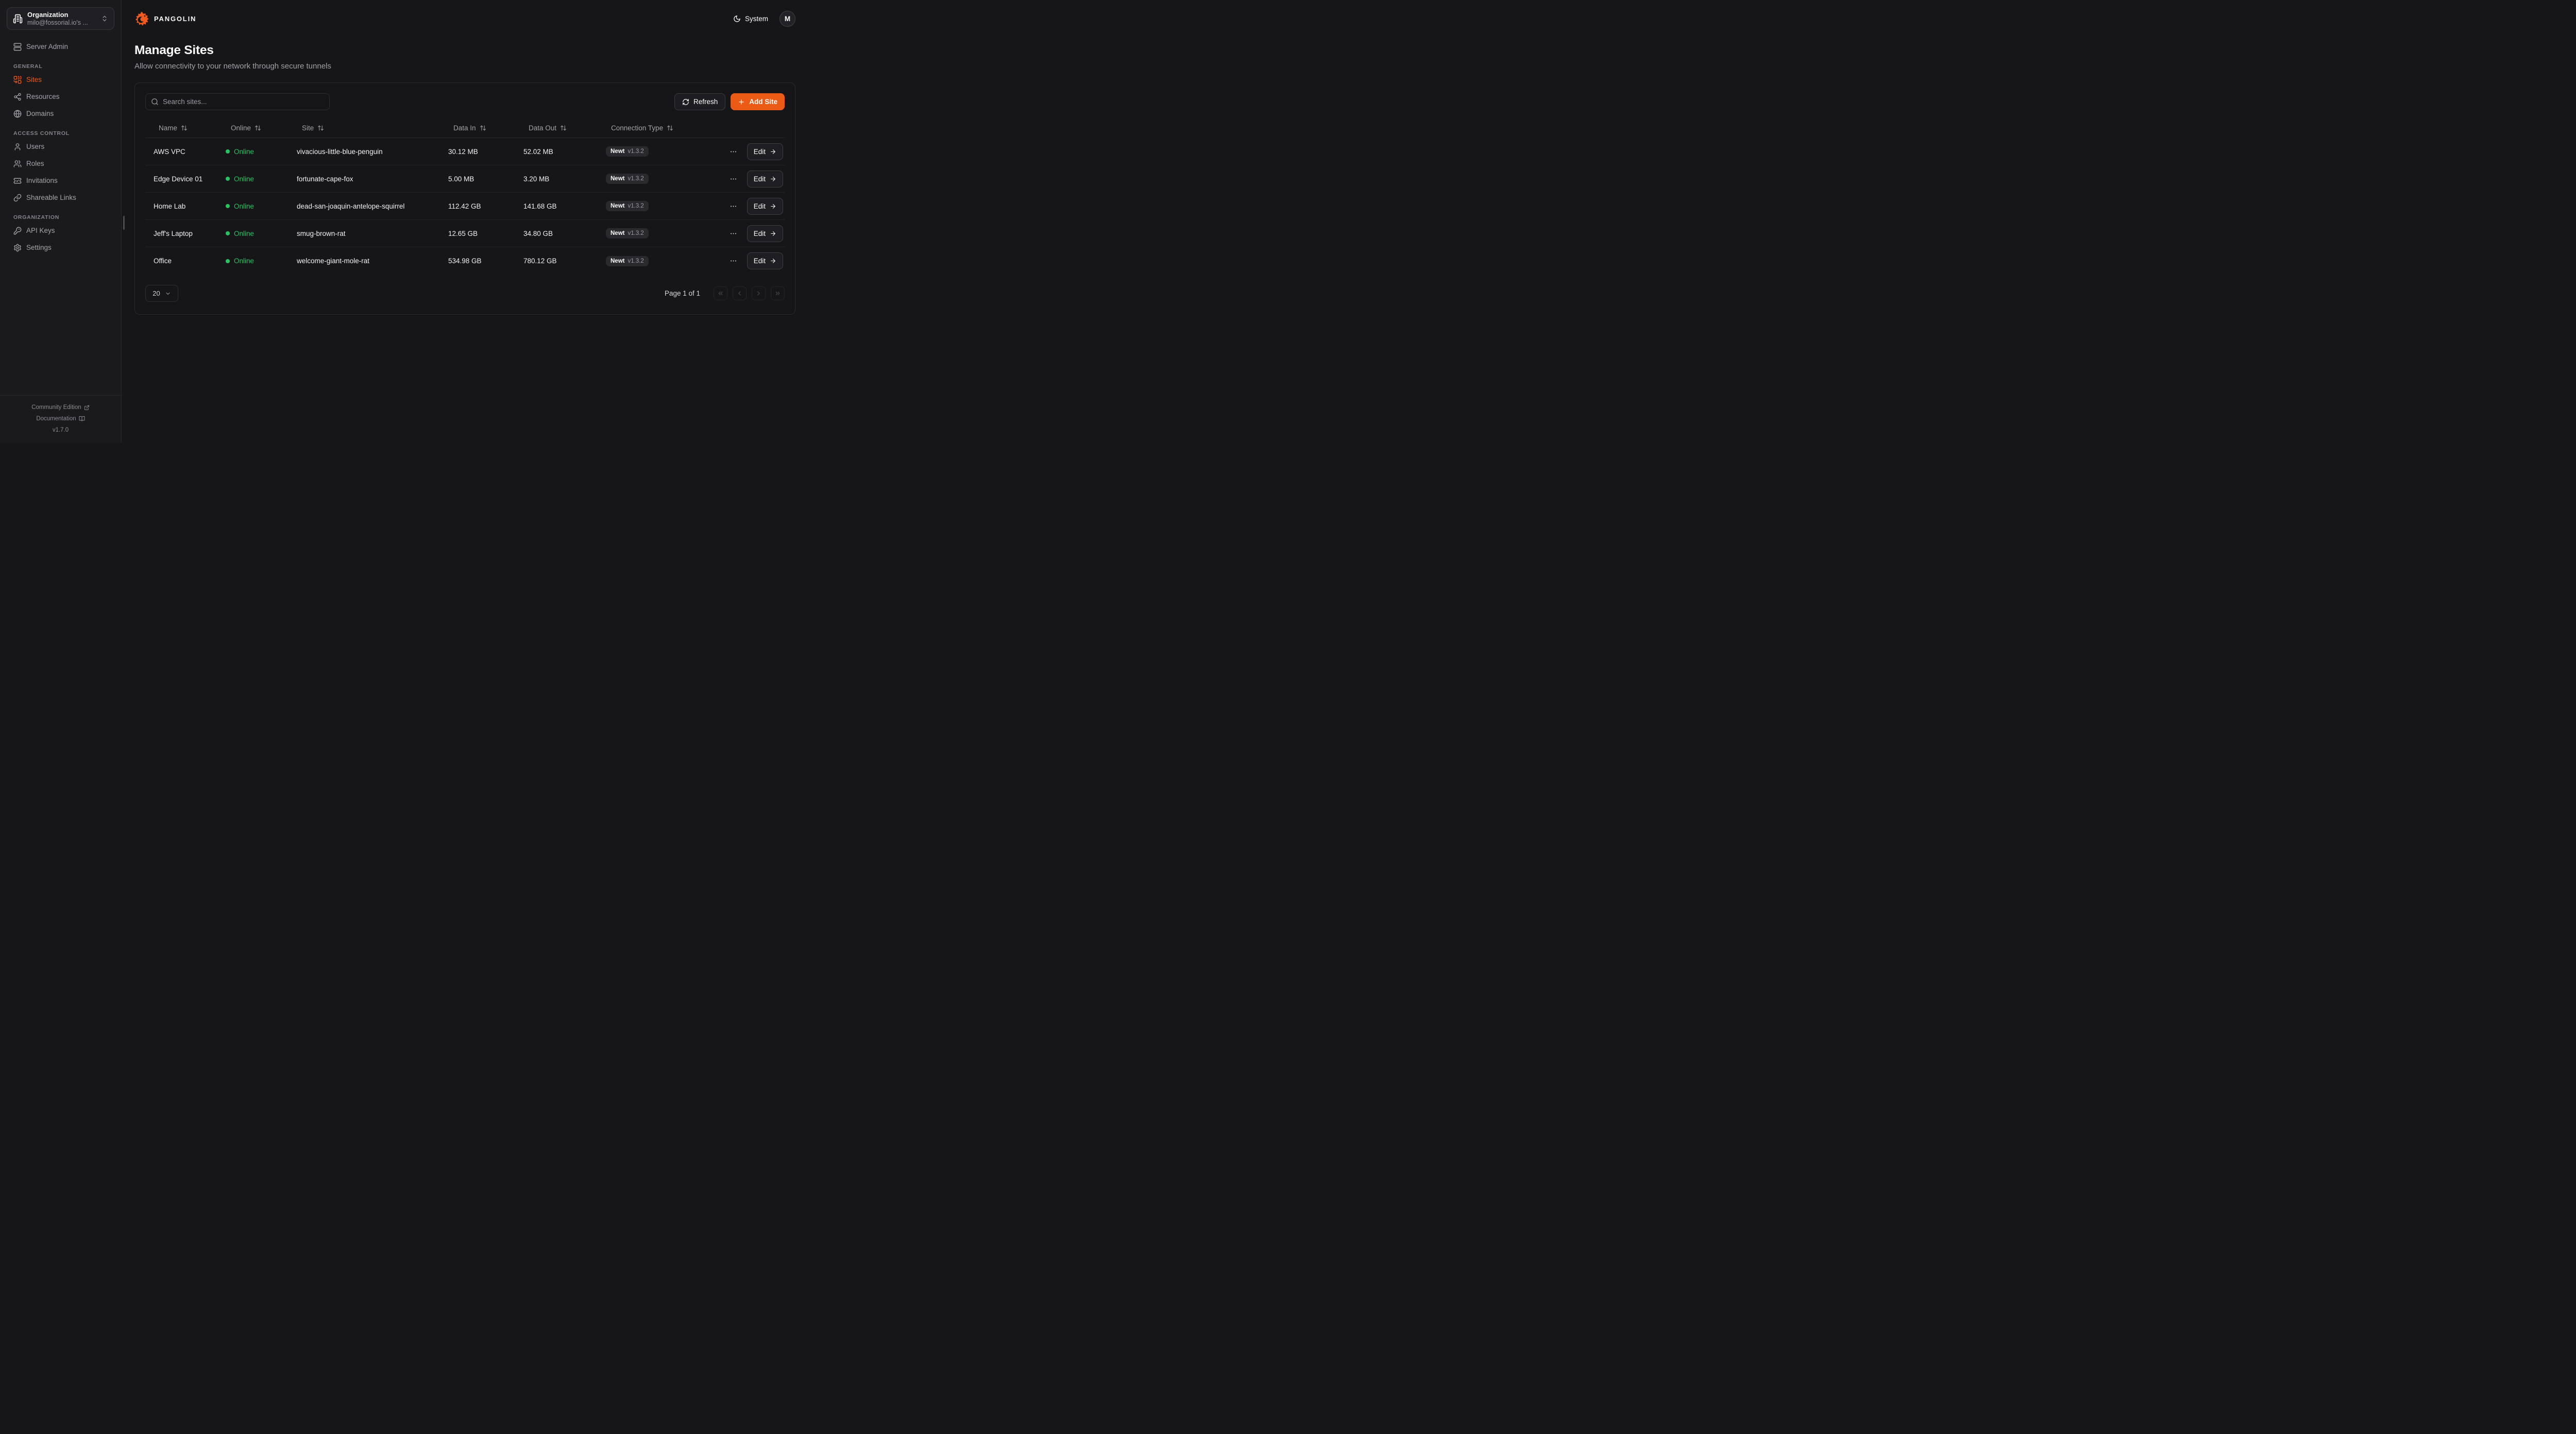 This screenshot has height=1434, width=2576. I want to click on sidebar-item-users: Users, so click(60, 146).